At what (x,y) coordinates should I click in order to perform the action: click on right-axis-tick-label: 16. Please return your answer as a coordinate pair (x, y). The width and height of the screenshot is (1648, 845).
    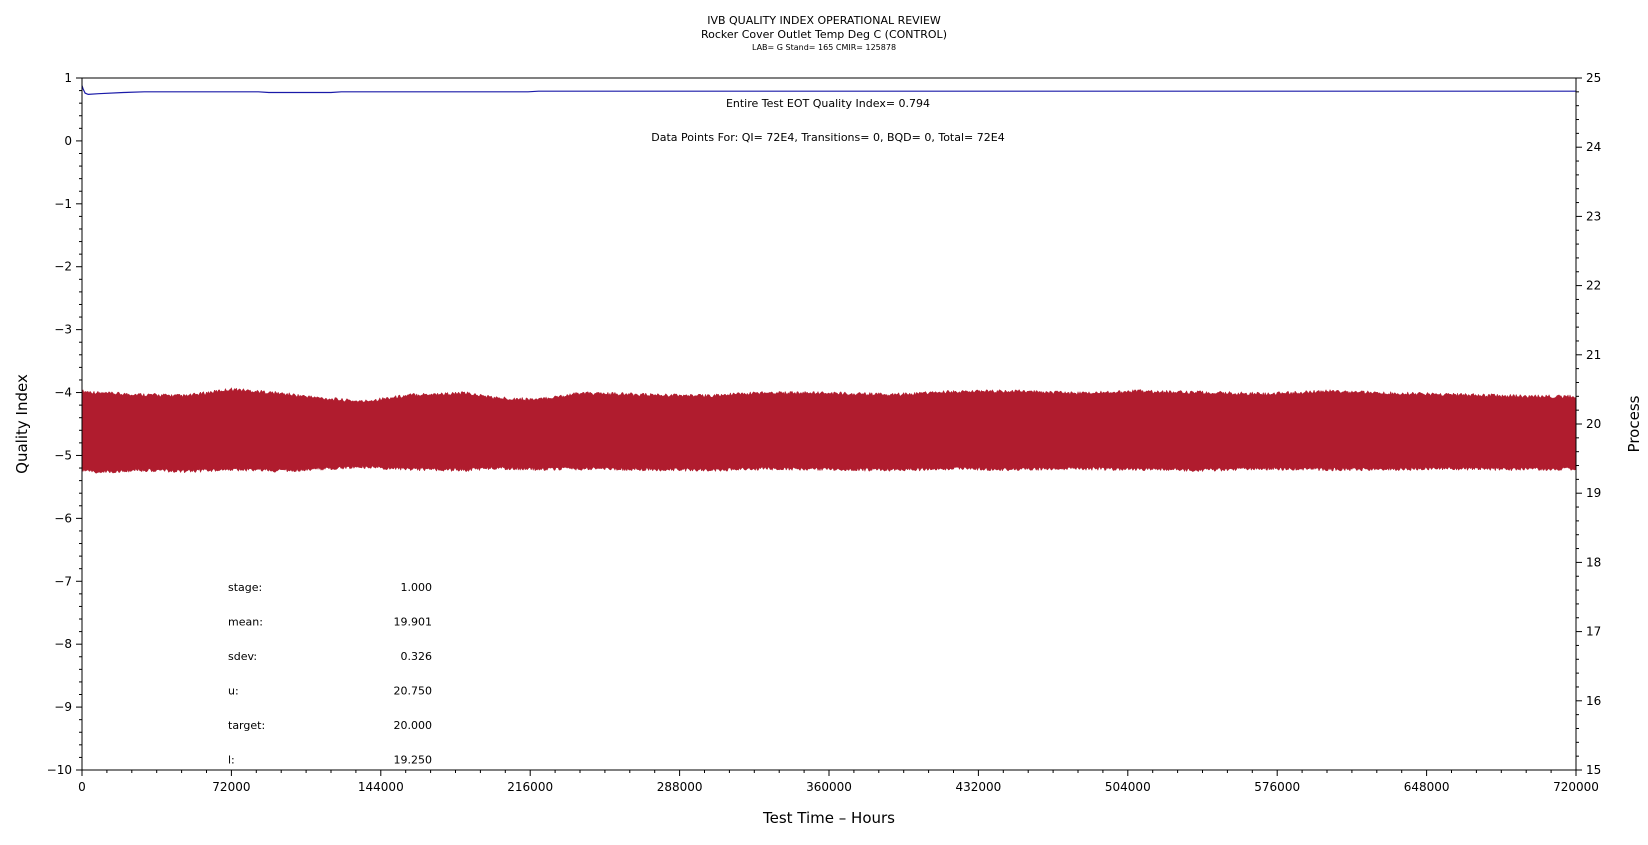
    Looking at the image, I should click on (1593, 701).